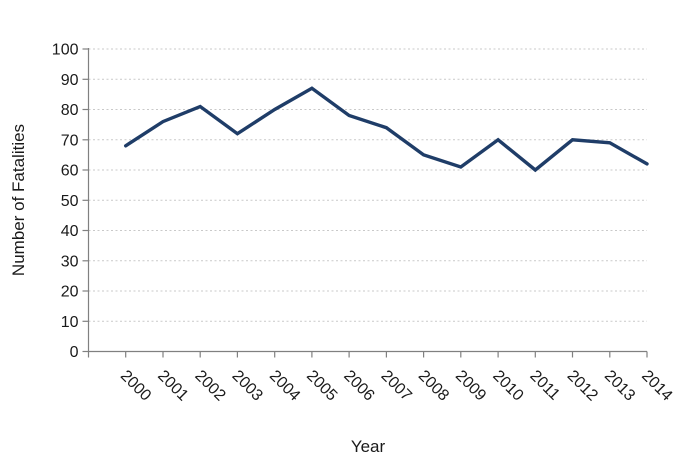 The image size is (693, 469). Describe the element at coordinates (65, 50) in the screenshot. I see `y-tick-label: 100` at that location.